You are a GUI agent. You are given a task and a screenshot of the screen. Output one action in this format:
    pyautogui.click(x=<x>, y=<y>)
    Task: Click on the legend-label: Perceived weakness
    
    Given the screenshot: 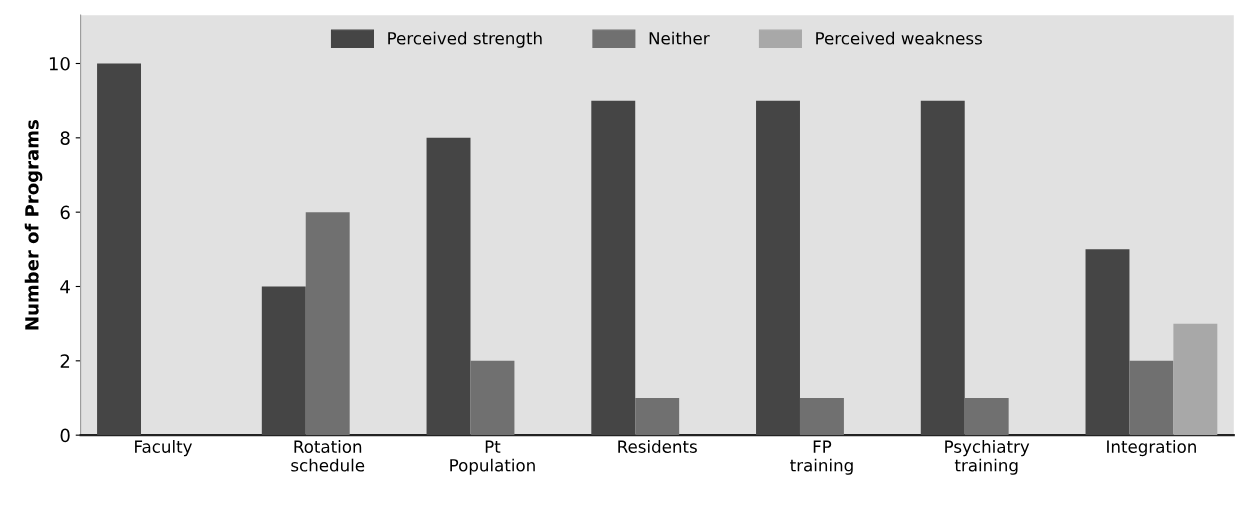 What is the action you would take?
    pyautogui.click(x=899, y=38)
    